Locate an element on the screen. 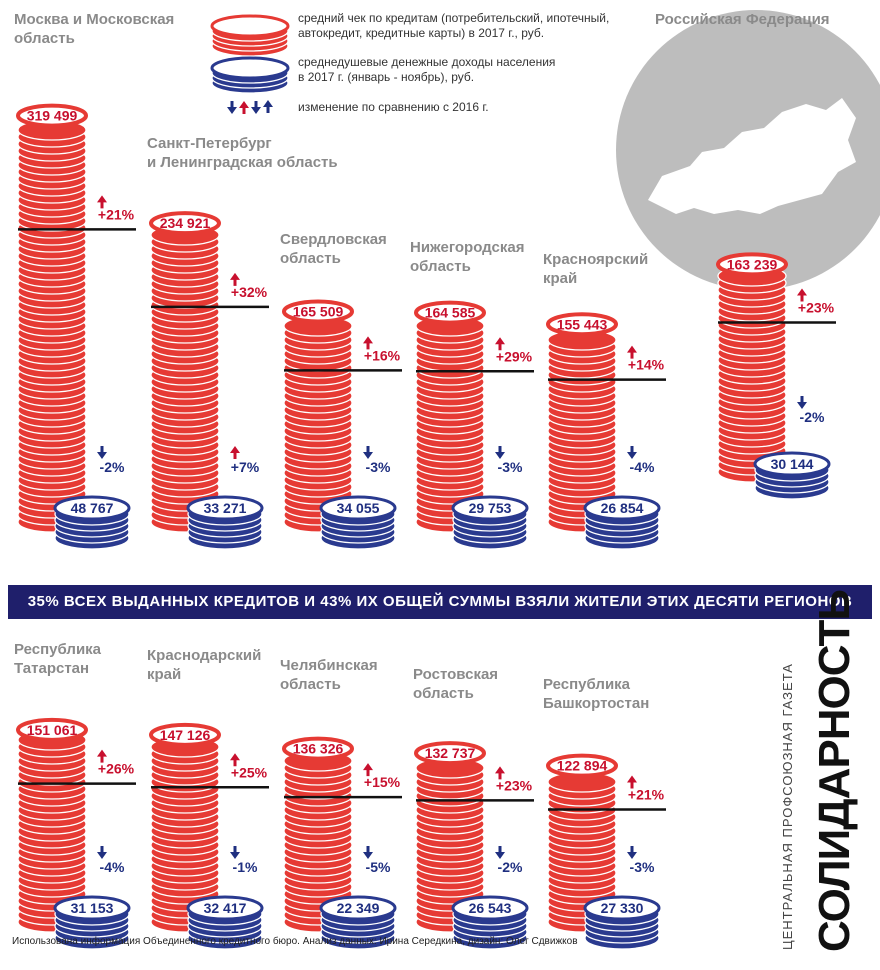  income-value-krasnoyarsk: 26 854 is located at coordinates (622, 508).